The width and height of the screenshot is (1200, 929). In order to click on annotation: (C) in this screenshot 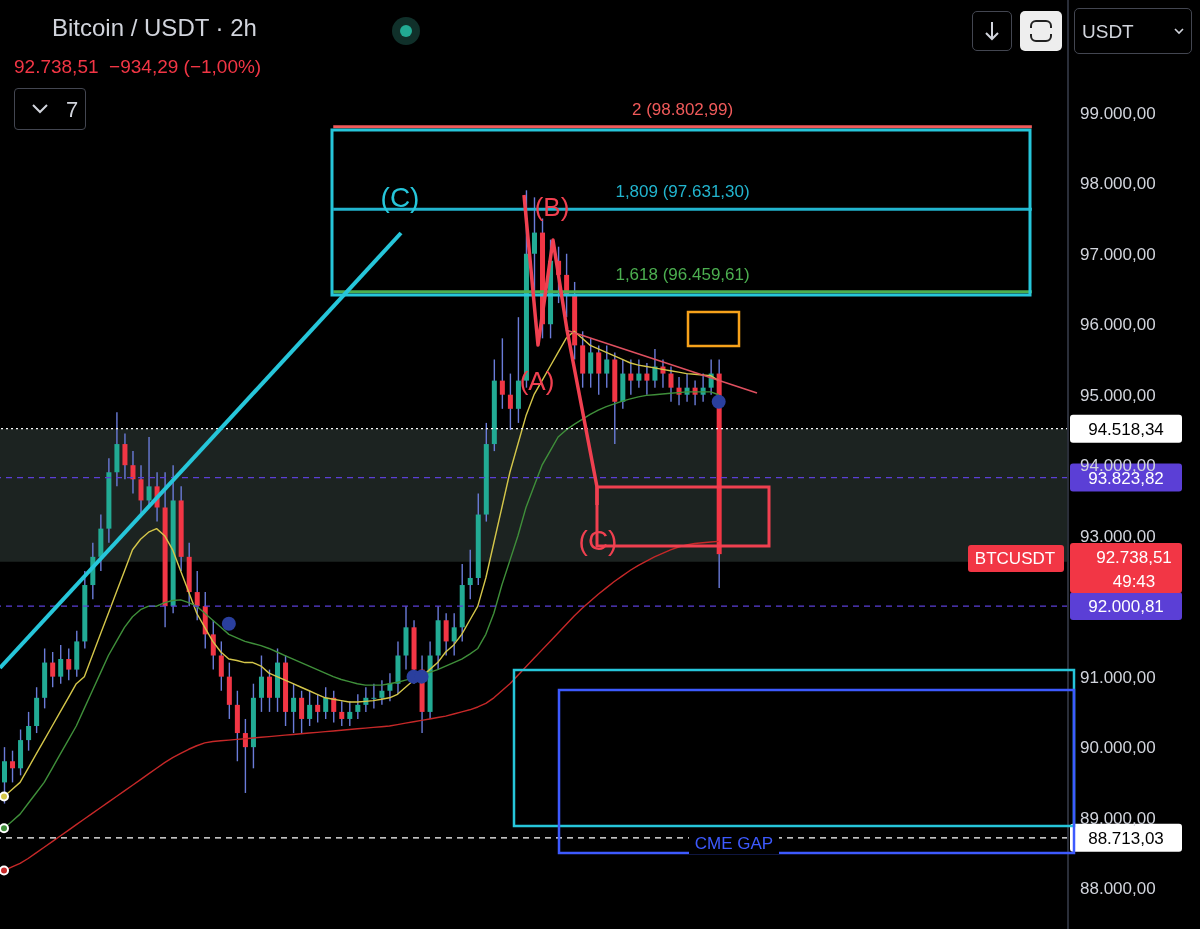, I will do `click(400, 197)`.